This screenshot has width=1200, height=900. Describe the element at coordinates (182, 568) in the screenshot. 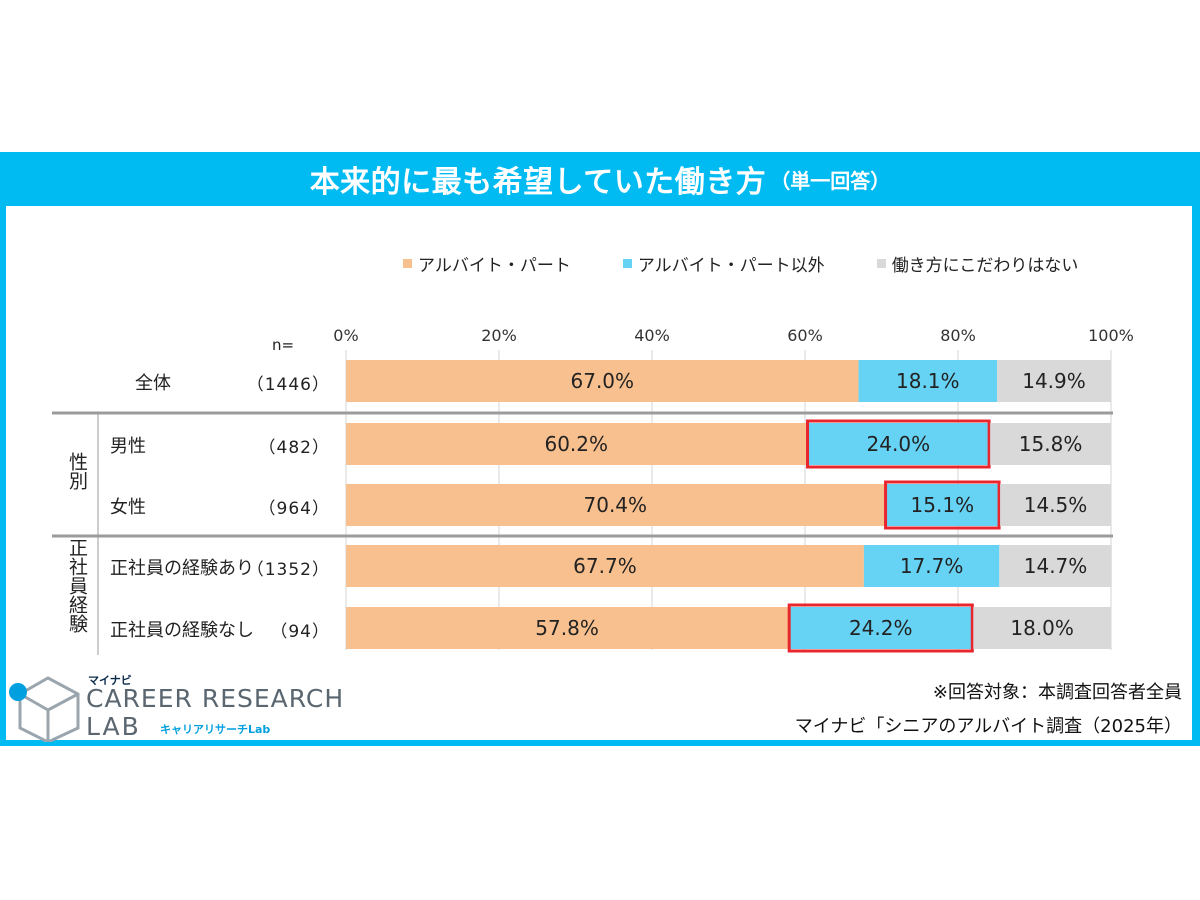

I see `category-label: 正社員の経験あり` at that location.